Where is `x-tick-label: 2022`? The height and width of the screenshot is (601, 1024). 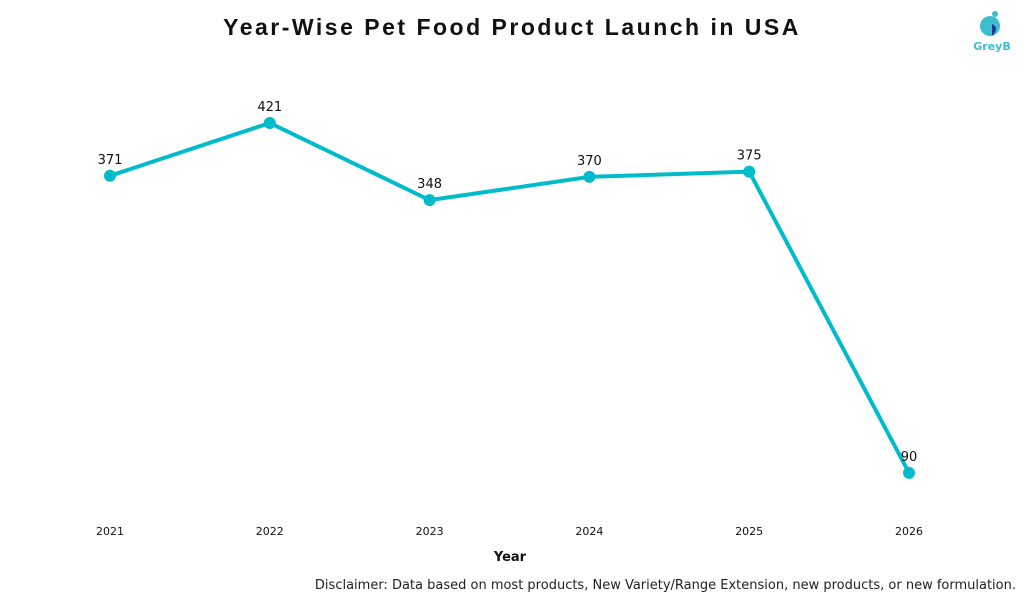
x-tick-label: 2022 is located at coordinates (270, 531).